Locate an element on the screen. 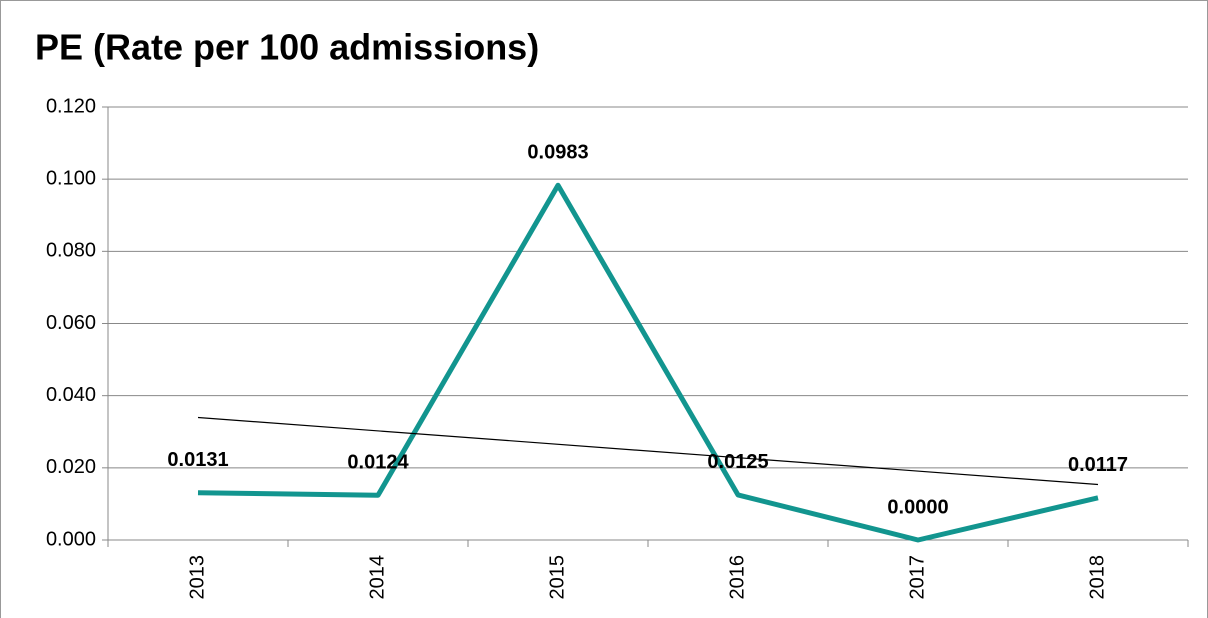  data-label: 0.0131 is located at coordinates (197, 460).